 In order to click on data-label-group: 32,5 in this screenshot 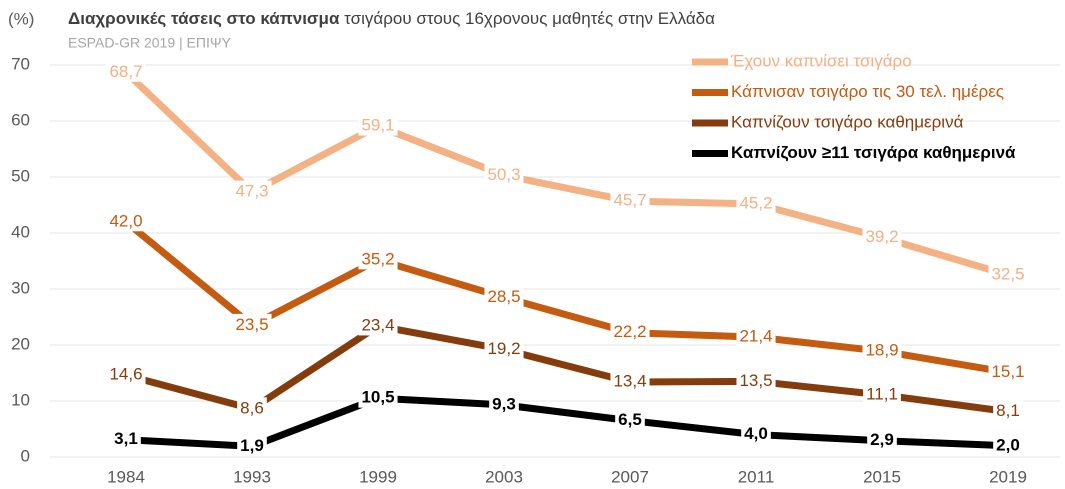, I will do `click(1008, 274)`.